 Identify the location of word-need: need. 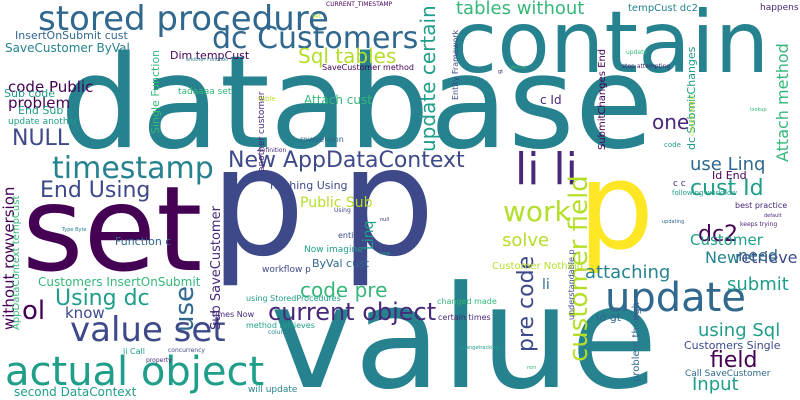
(758, 255).